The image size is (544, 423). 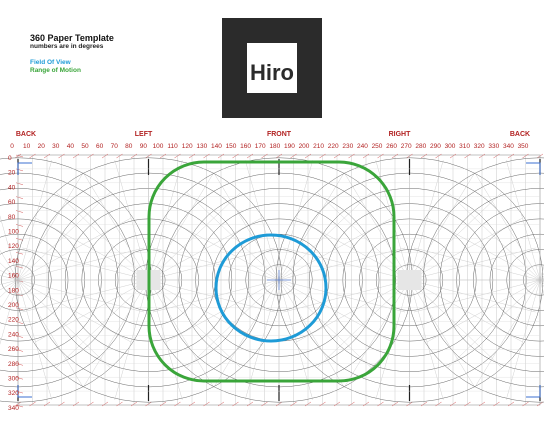 I want to click on left-tick-label: 140, so click(x=13, y=261).